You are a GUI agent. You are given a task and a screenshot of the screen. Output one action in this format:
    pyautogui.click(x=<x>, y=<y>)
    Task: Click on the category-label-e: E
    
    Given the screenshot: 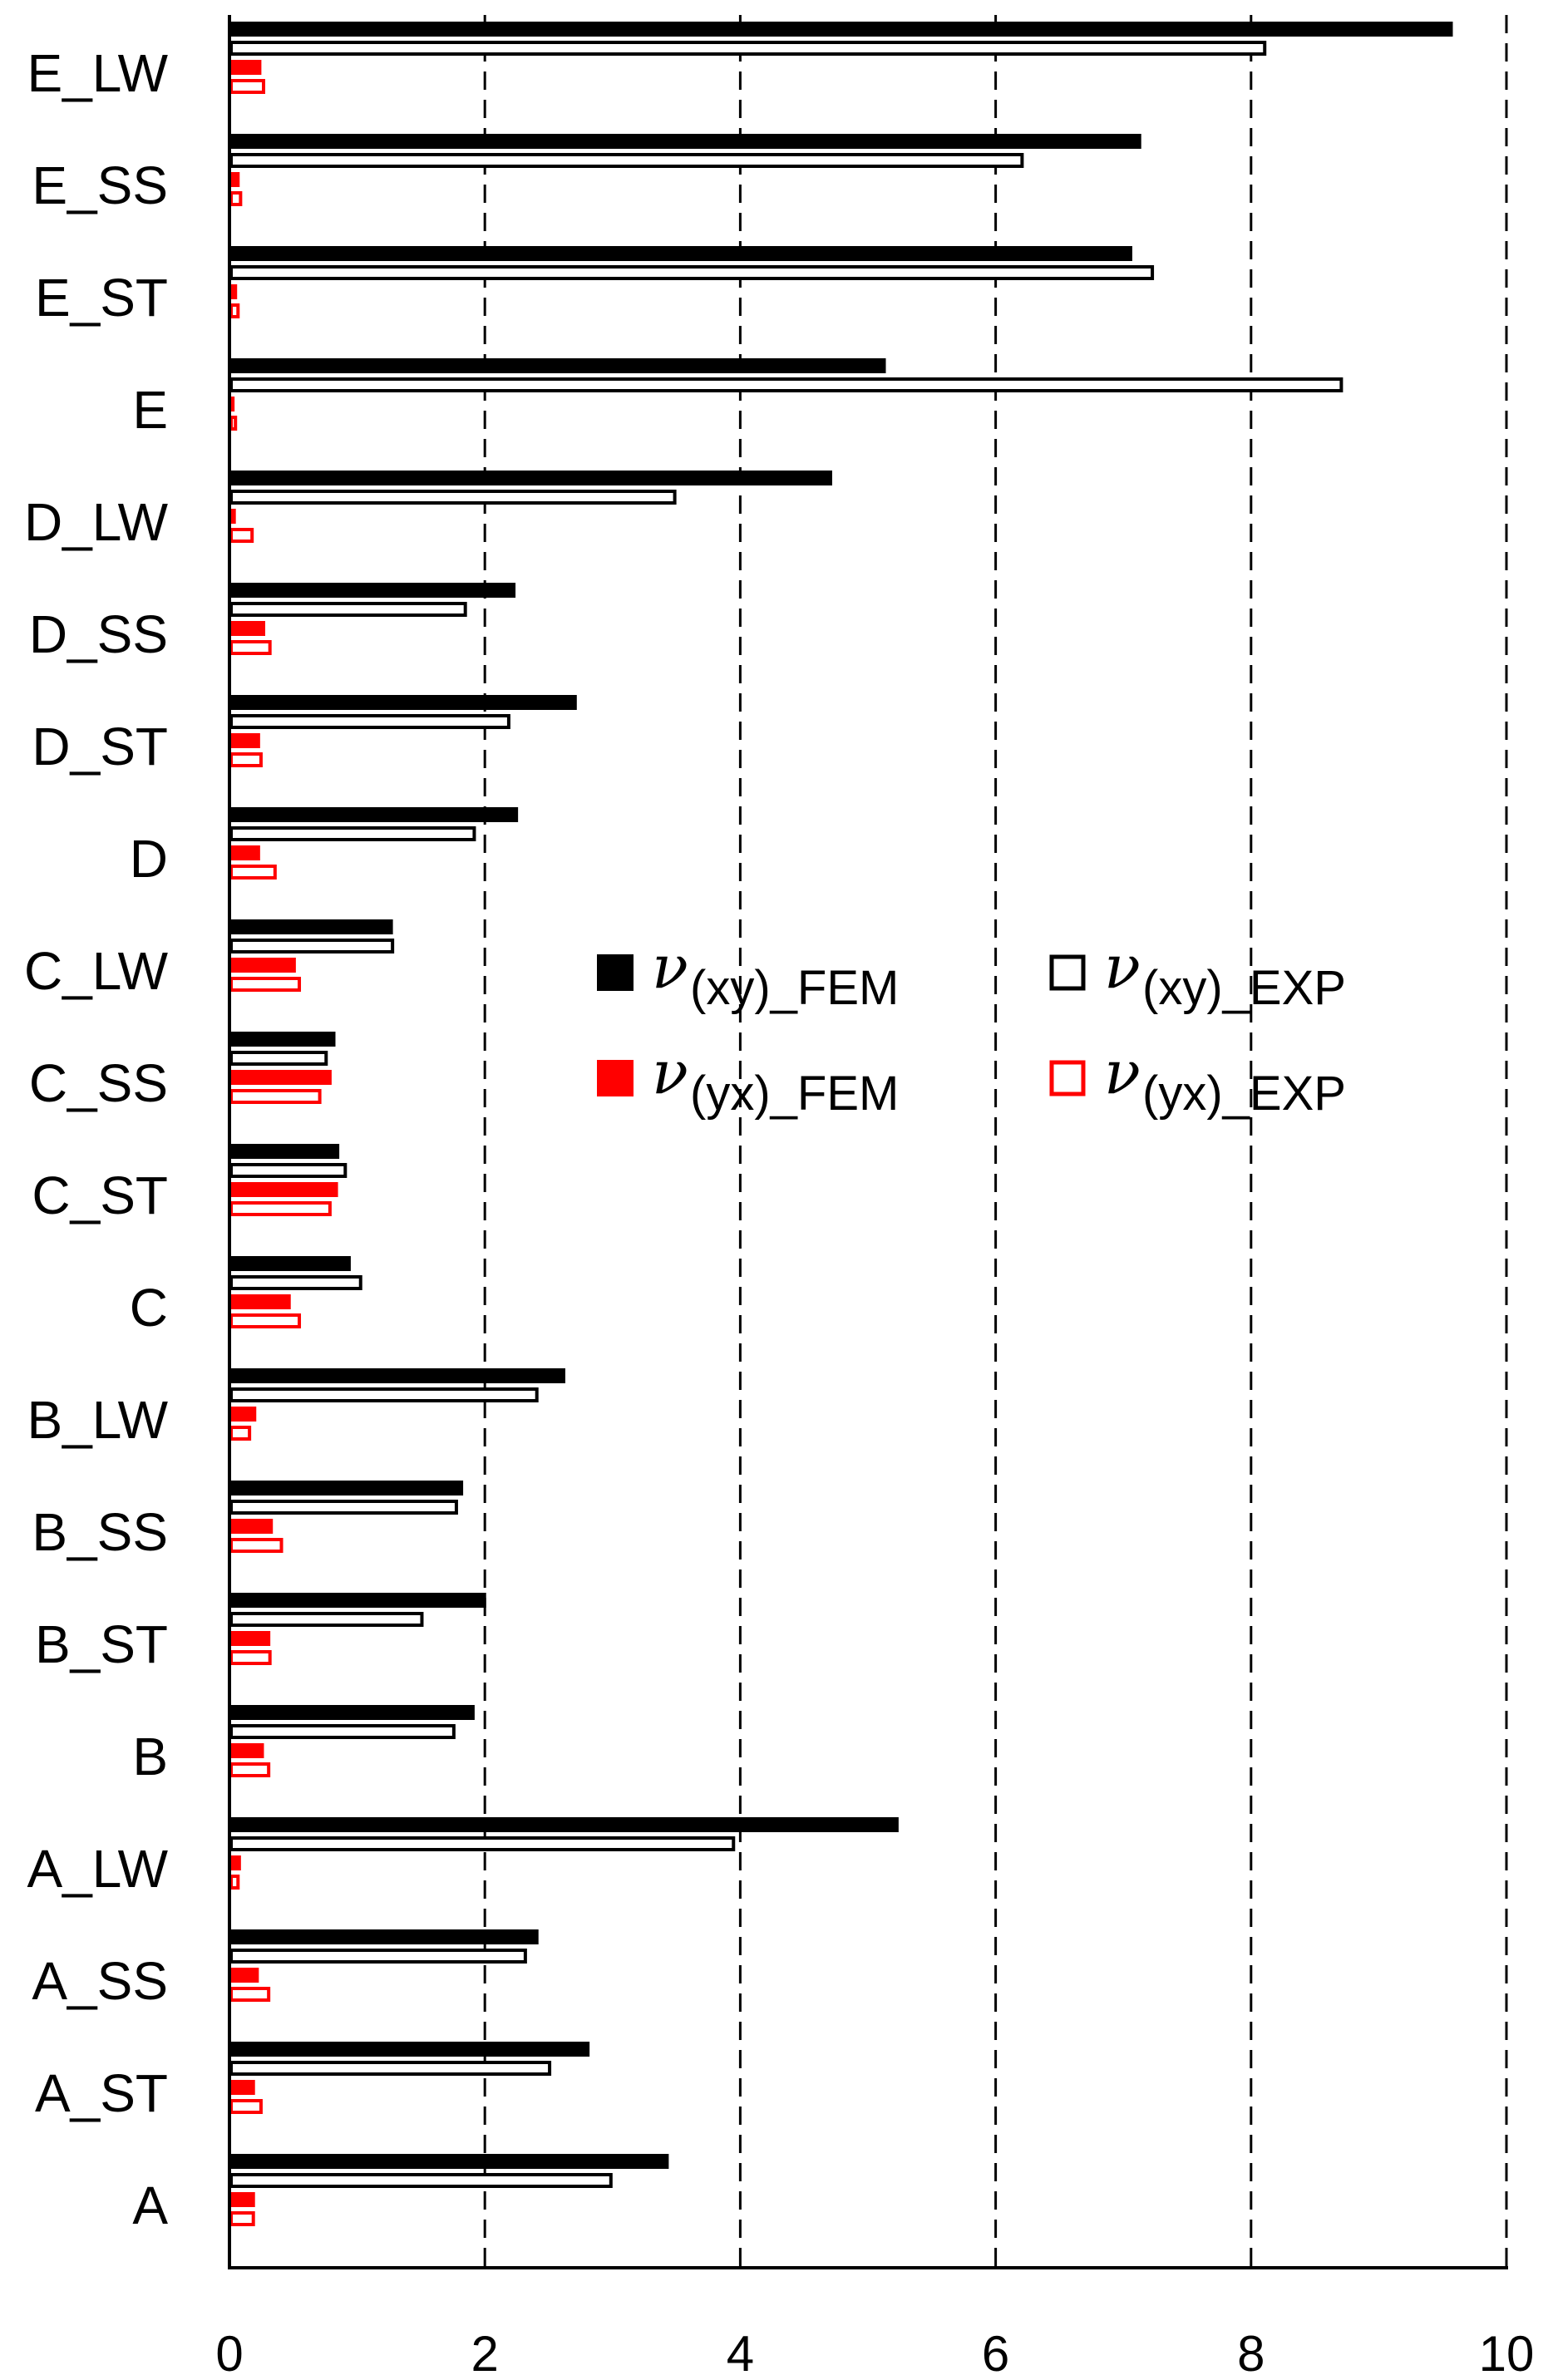 What is the action you would take?
    pyautogui.click(x=150, y=410)
    